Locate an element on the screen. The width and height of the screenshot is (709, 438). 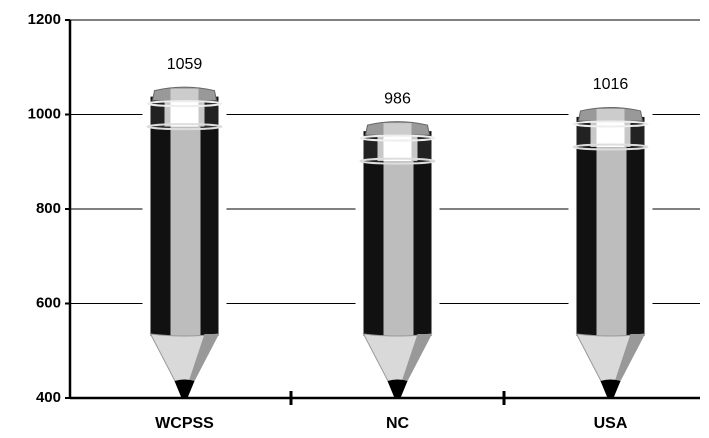
x-tick-label: NC is located at coordinates (398, 423).